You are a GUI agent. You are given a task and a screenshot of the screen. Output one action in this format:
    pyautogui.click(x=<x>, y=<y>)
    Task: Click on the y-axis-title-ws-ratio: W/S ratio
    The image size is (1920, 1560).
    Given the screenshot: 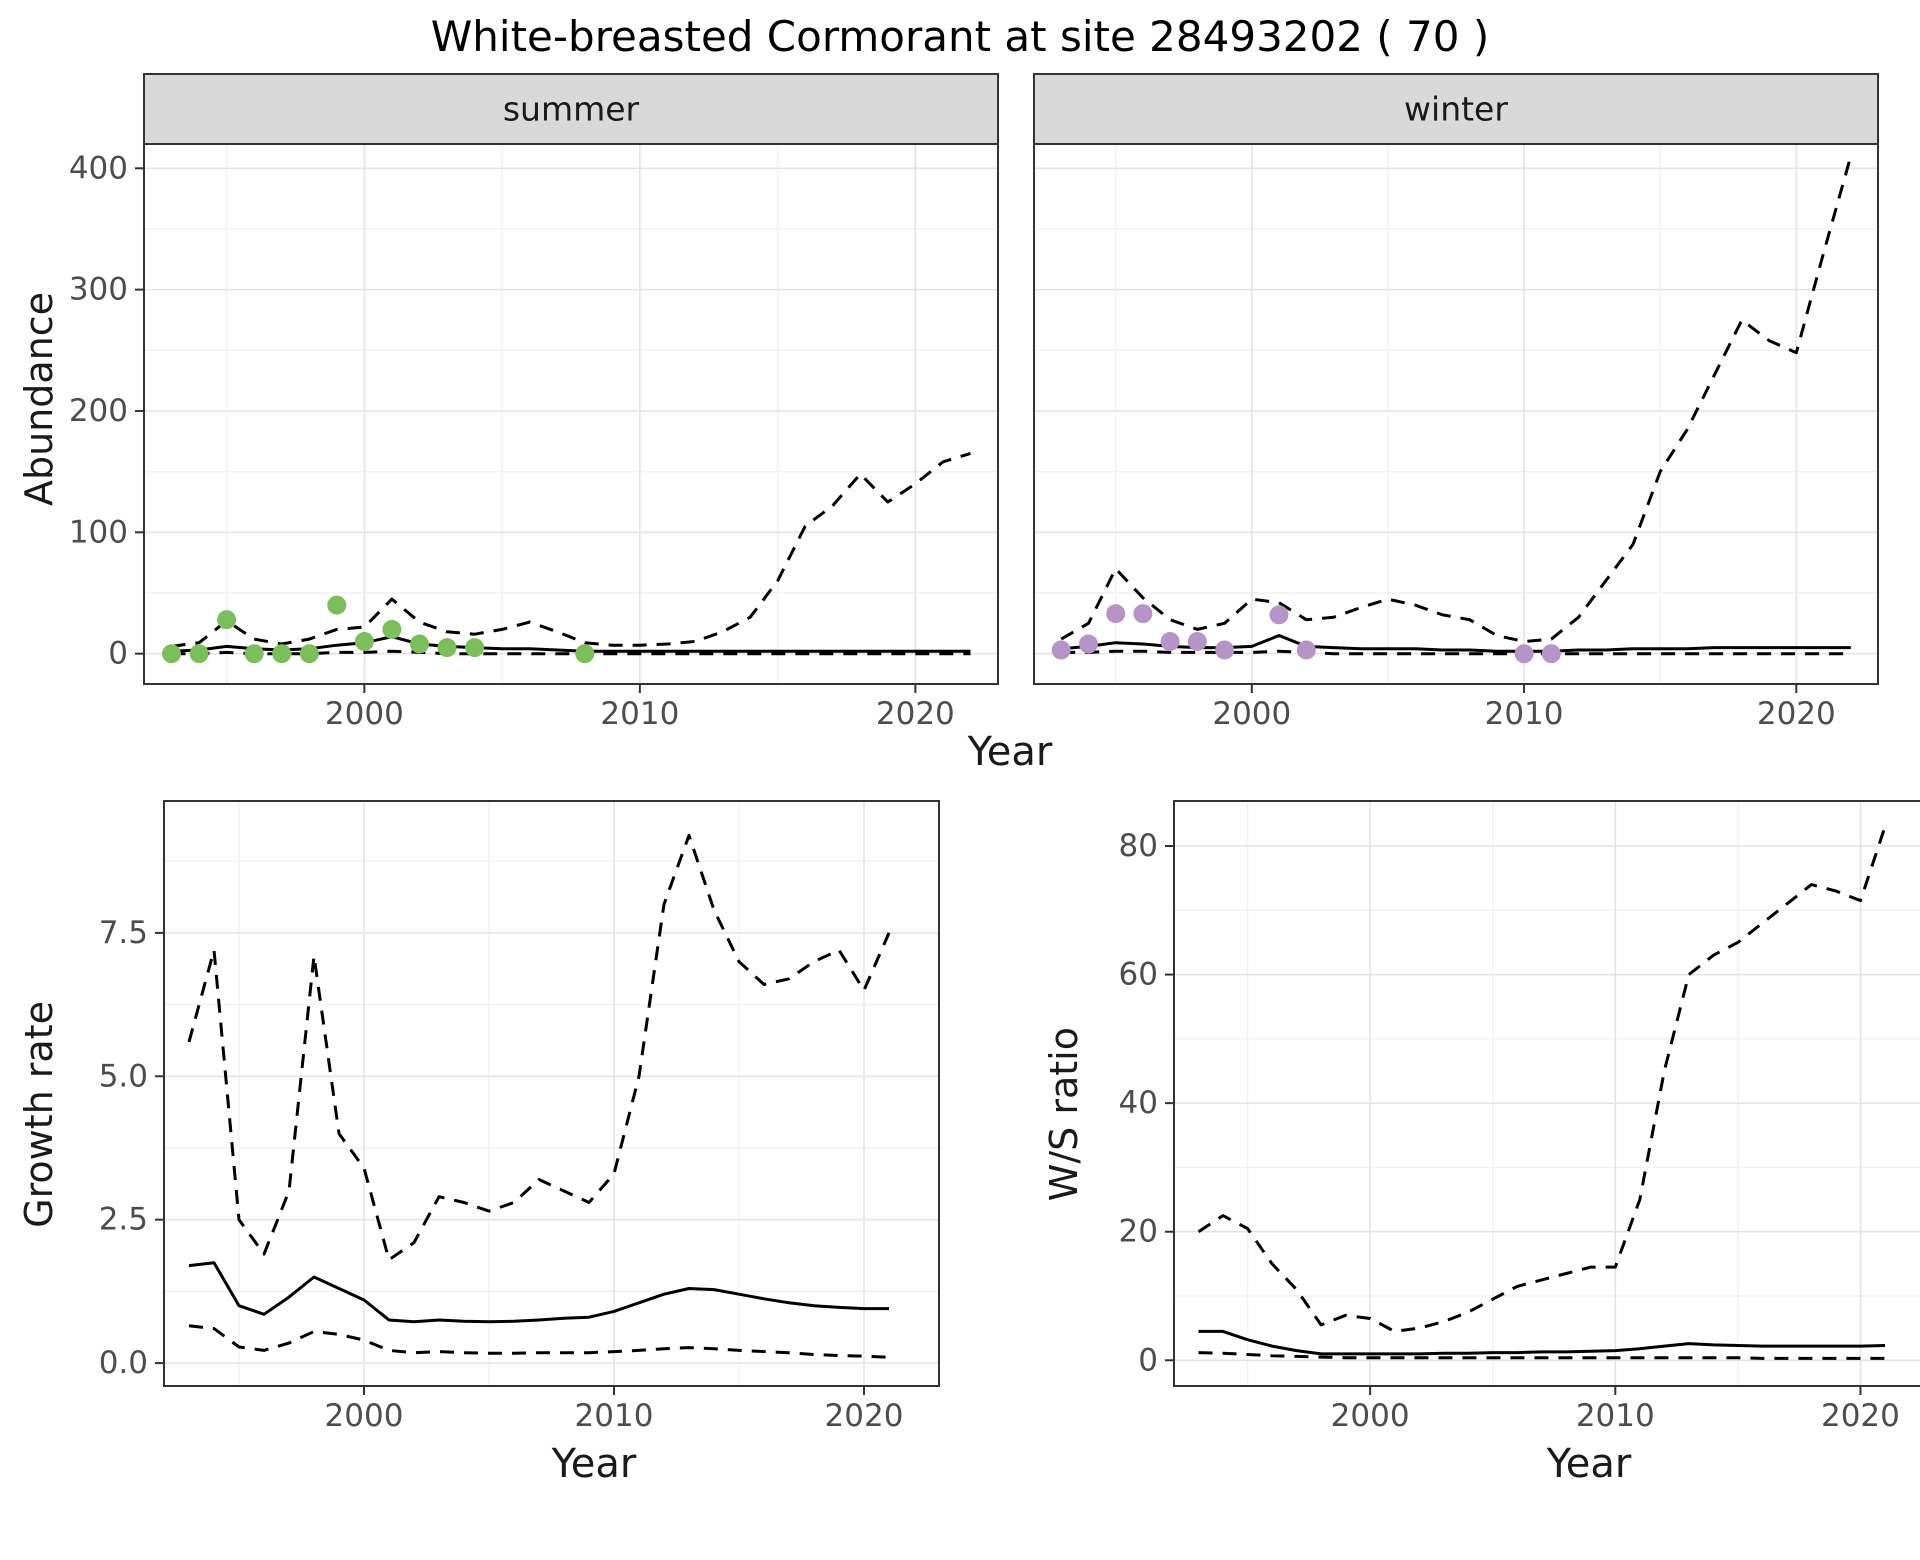 What is the action you would take?
    pyautogui.click(x=1064, y=1114)
    